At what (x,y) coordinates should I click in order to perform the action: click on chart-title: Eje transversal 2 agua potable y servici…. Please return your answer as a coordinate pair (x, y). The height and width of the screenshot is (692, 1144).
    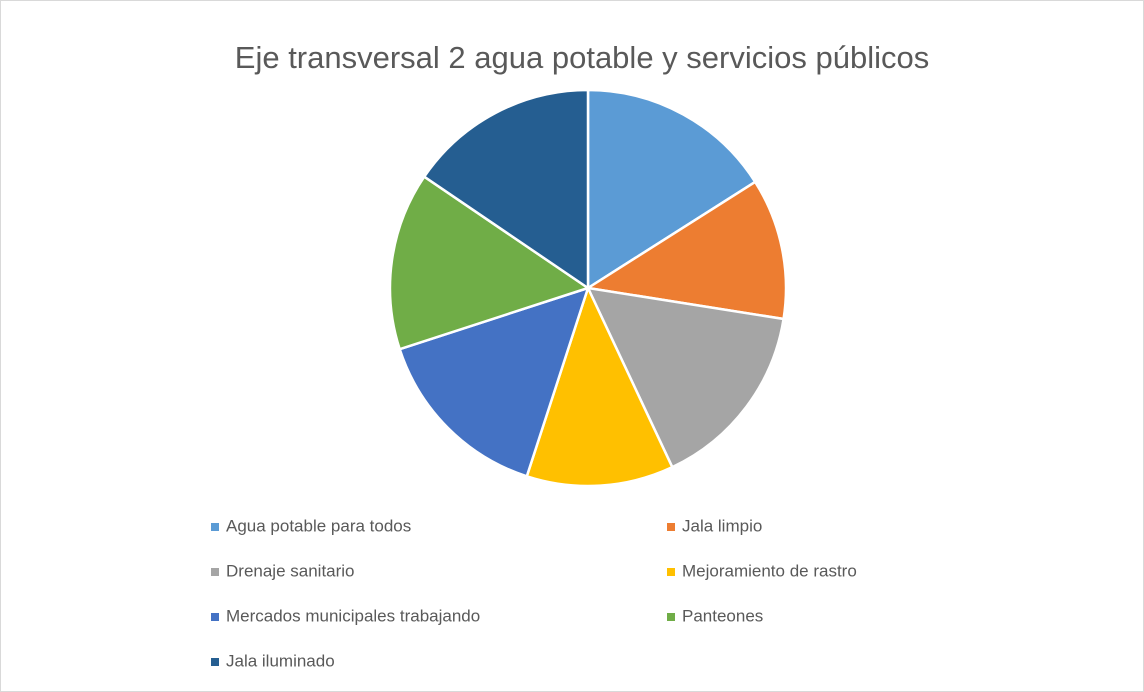
    Looking at the image, I should click on (582, 57).